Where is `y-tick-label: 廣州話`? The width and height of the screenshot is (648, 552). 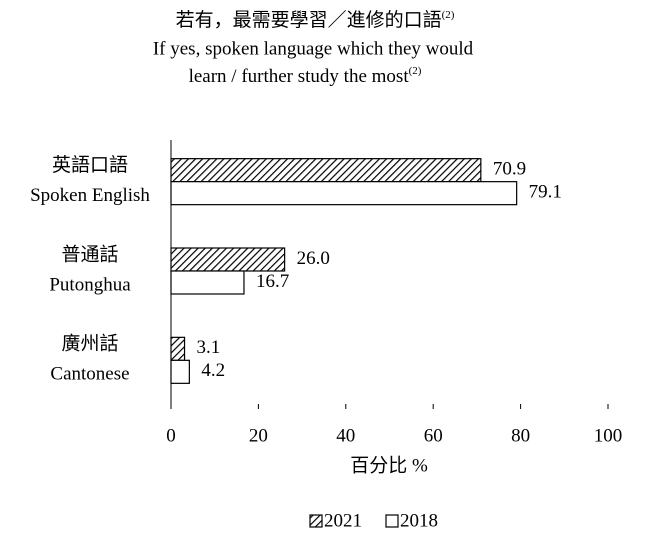 y-tick-label: 廣州話 is located at coordinates (89, 344).